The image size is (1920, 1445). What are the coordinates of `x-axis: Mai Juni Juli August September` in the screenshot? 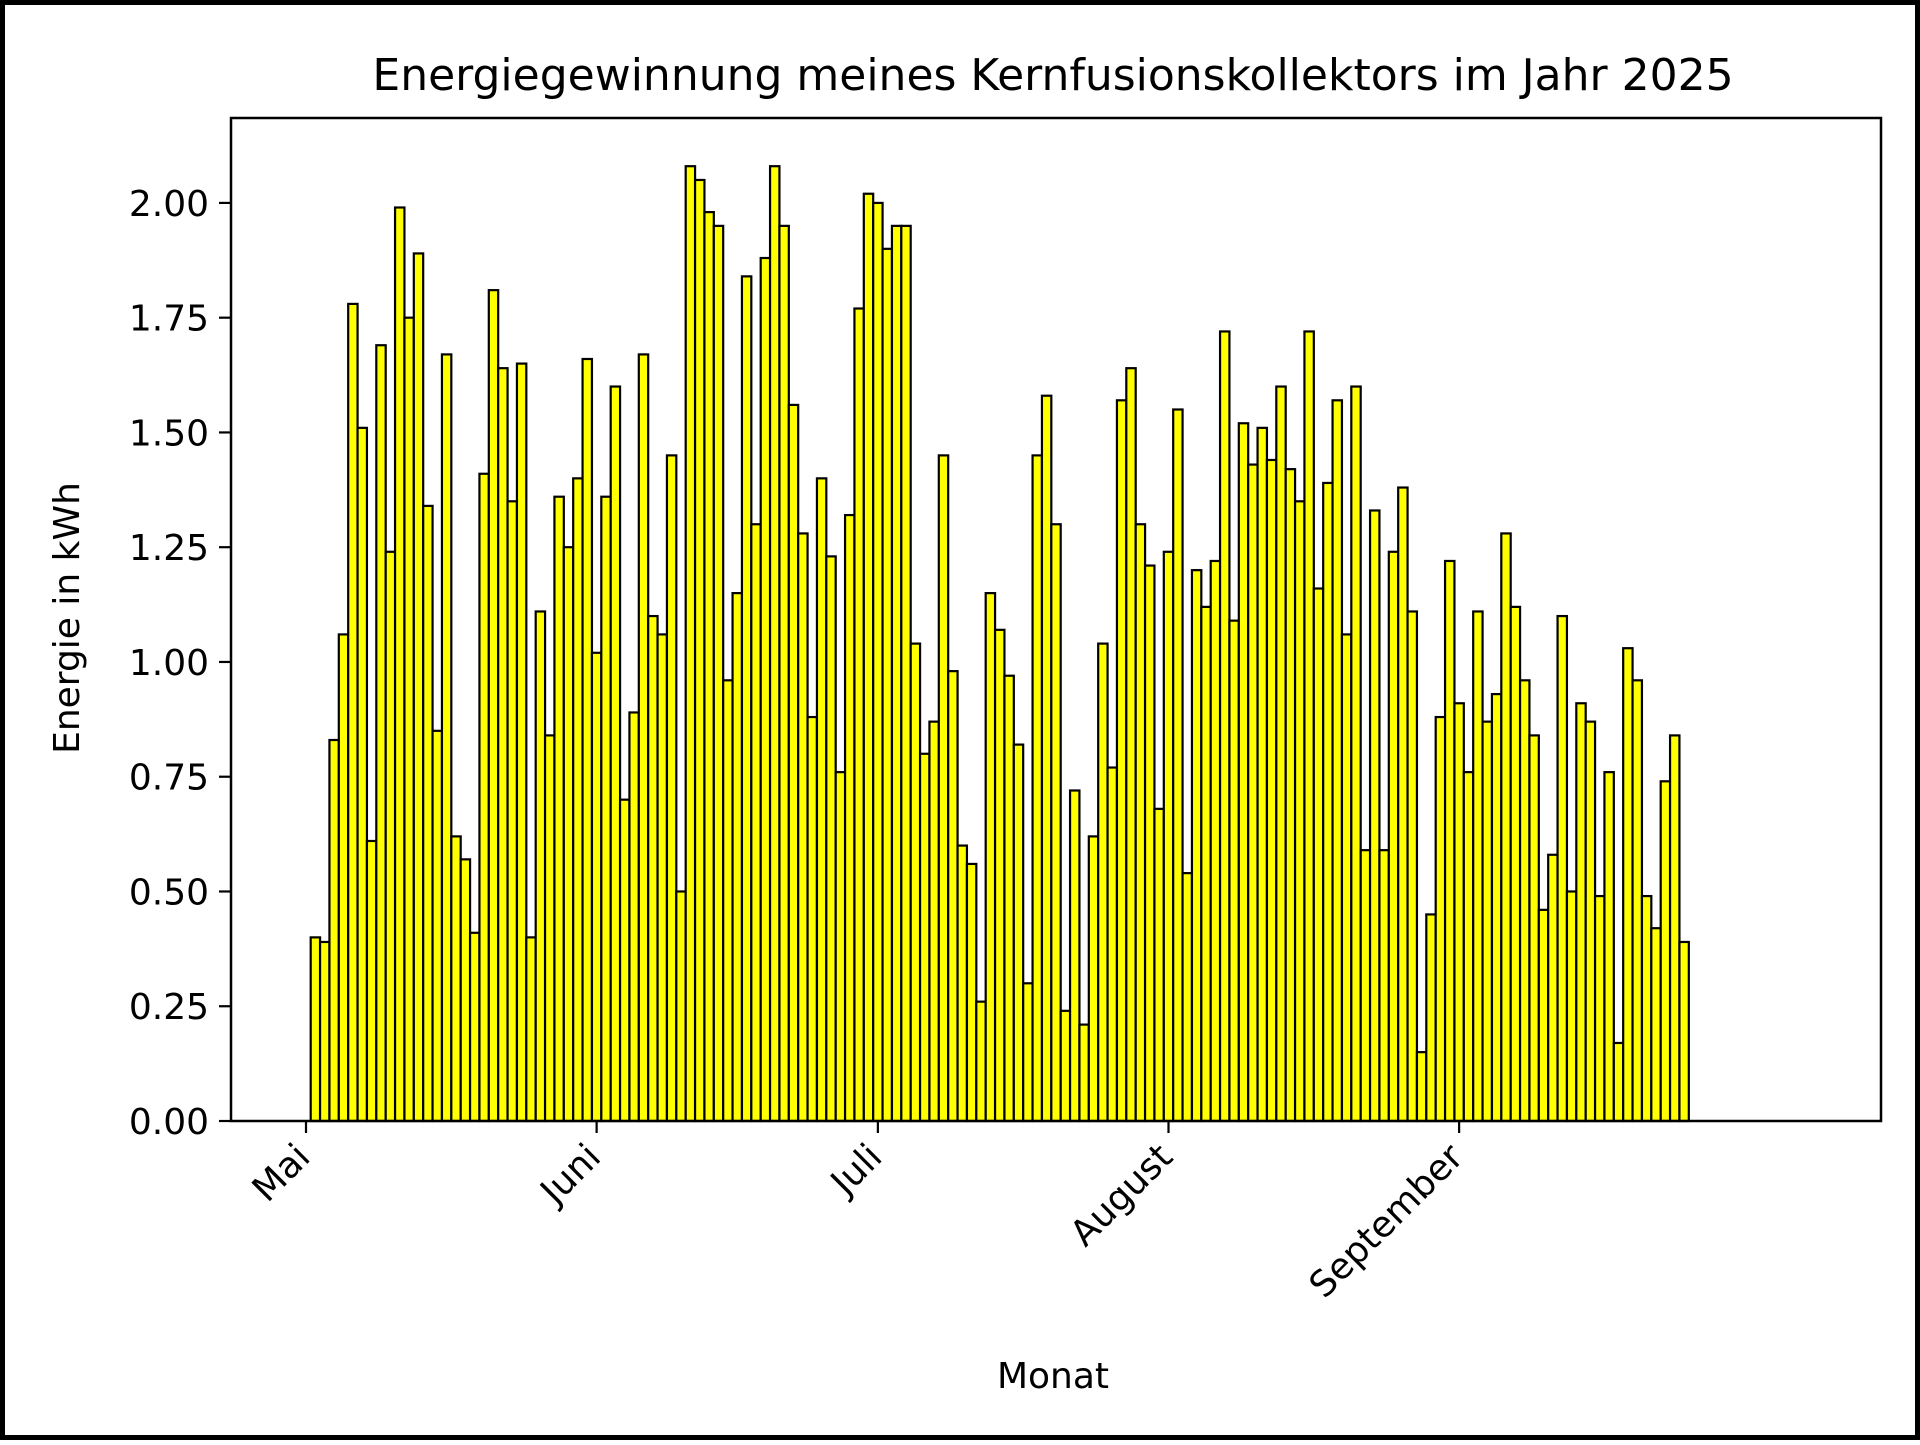 It's located at (858, 1213).